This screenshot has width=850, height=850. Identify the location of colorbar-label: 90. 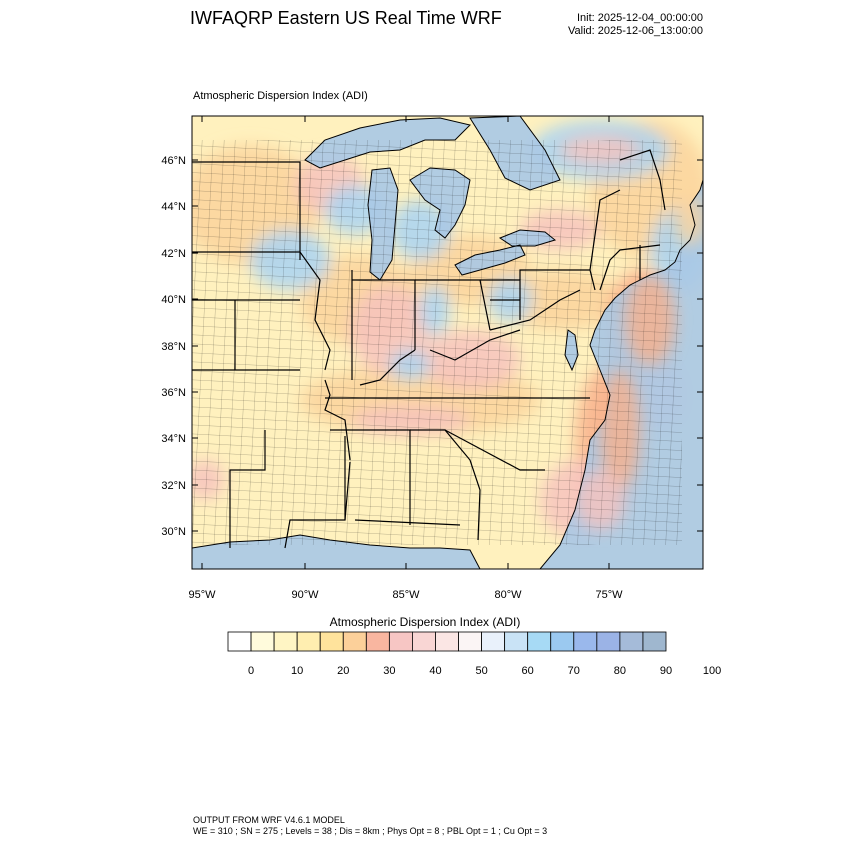
(666, 671).